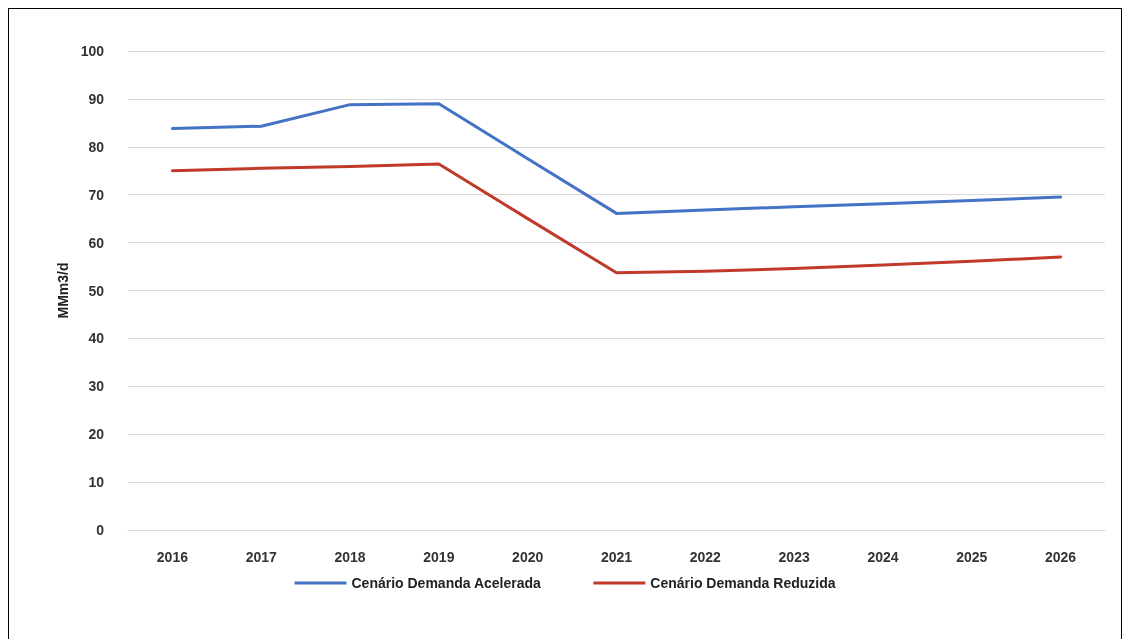 This screenshot has height=644, width=1130. What do you see at coordinates (972, 557) in the screenshot?
I see `x-tick-label: 2025` at bounding box center [972, 557].